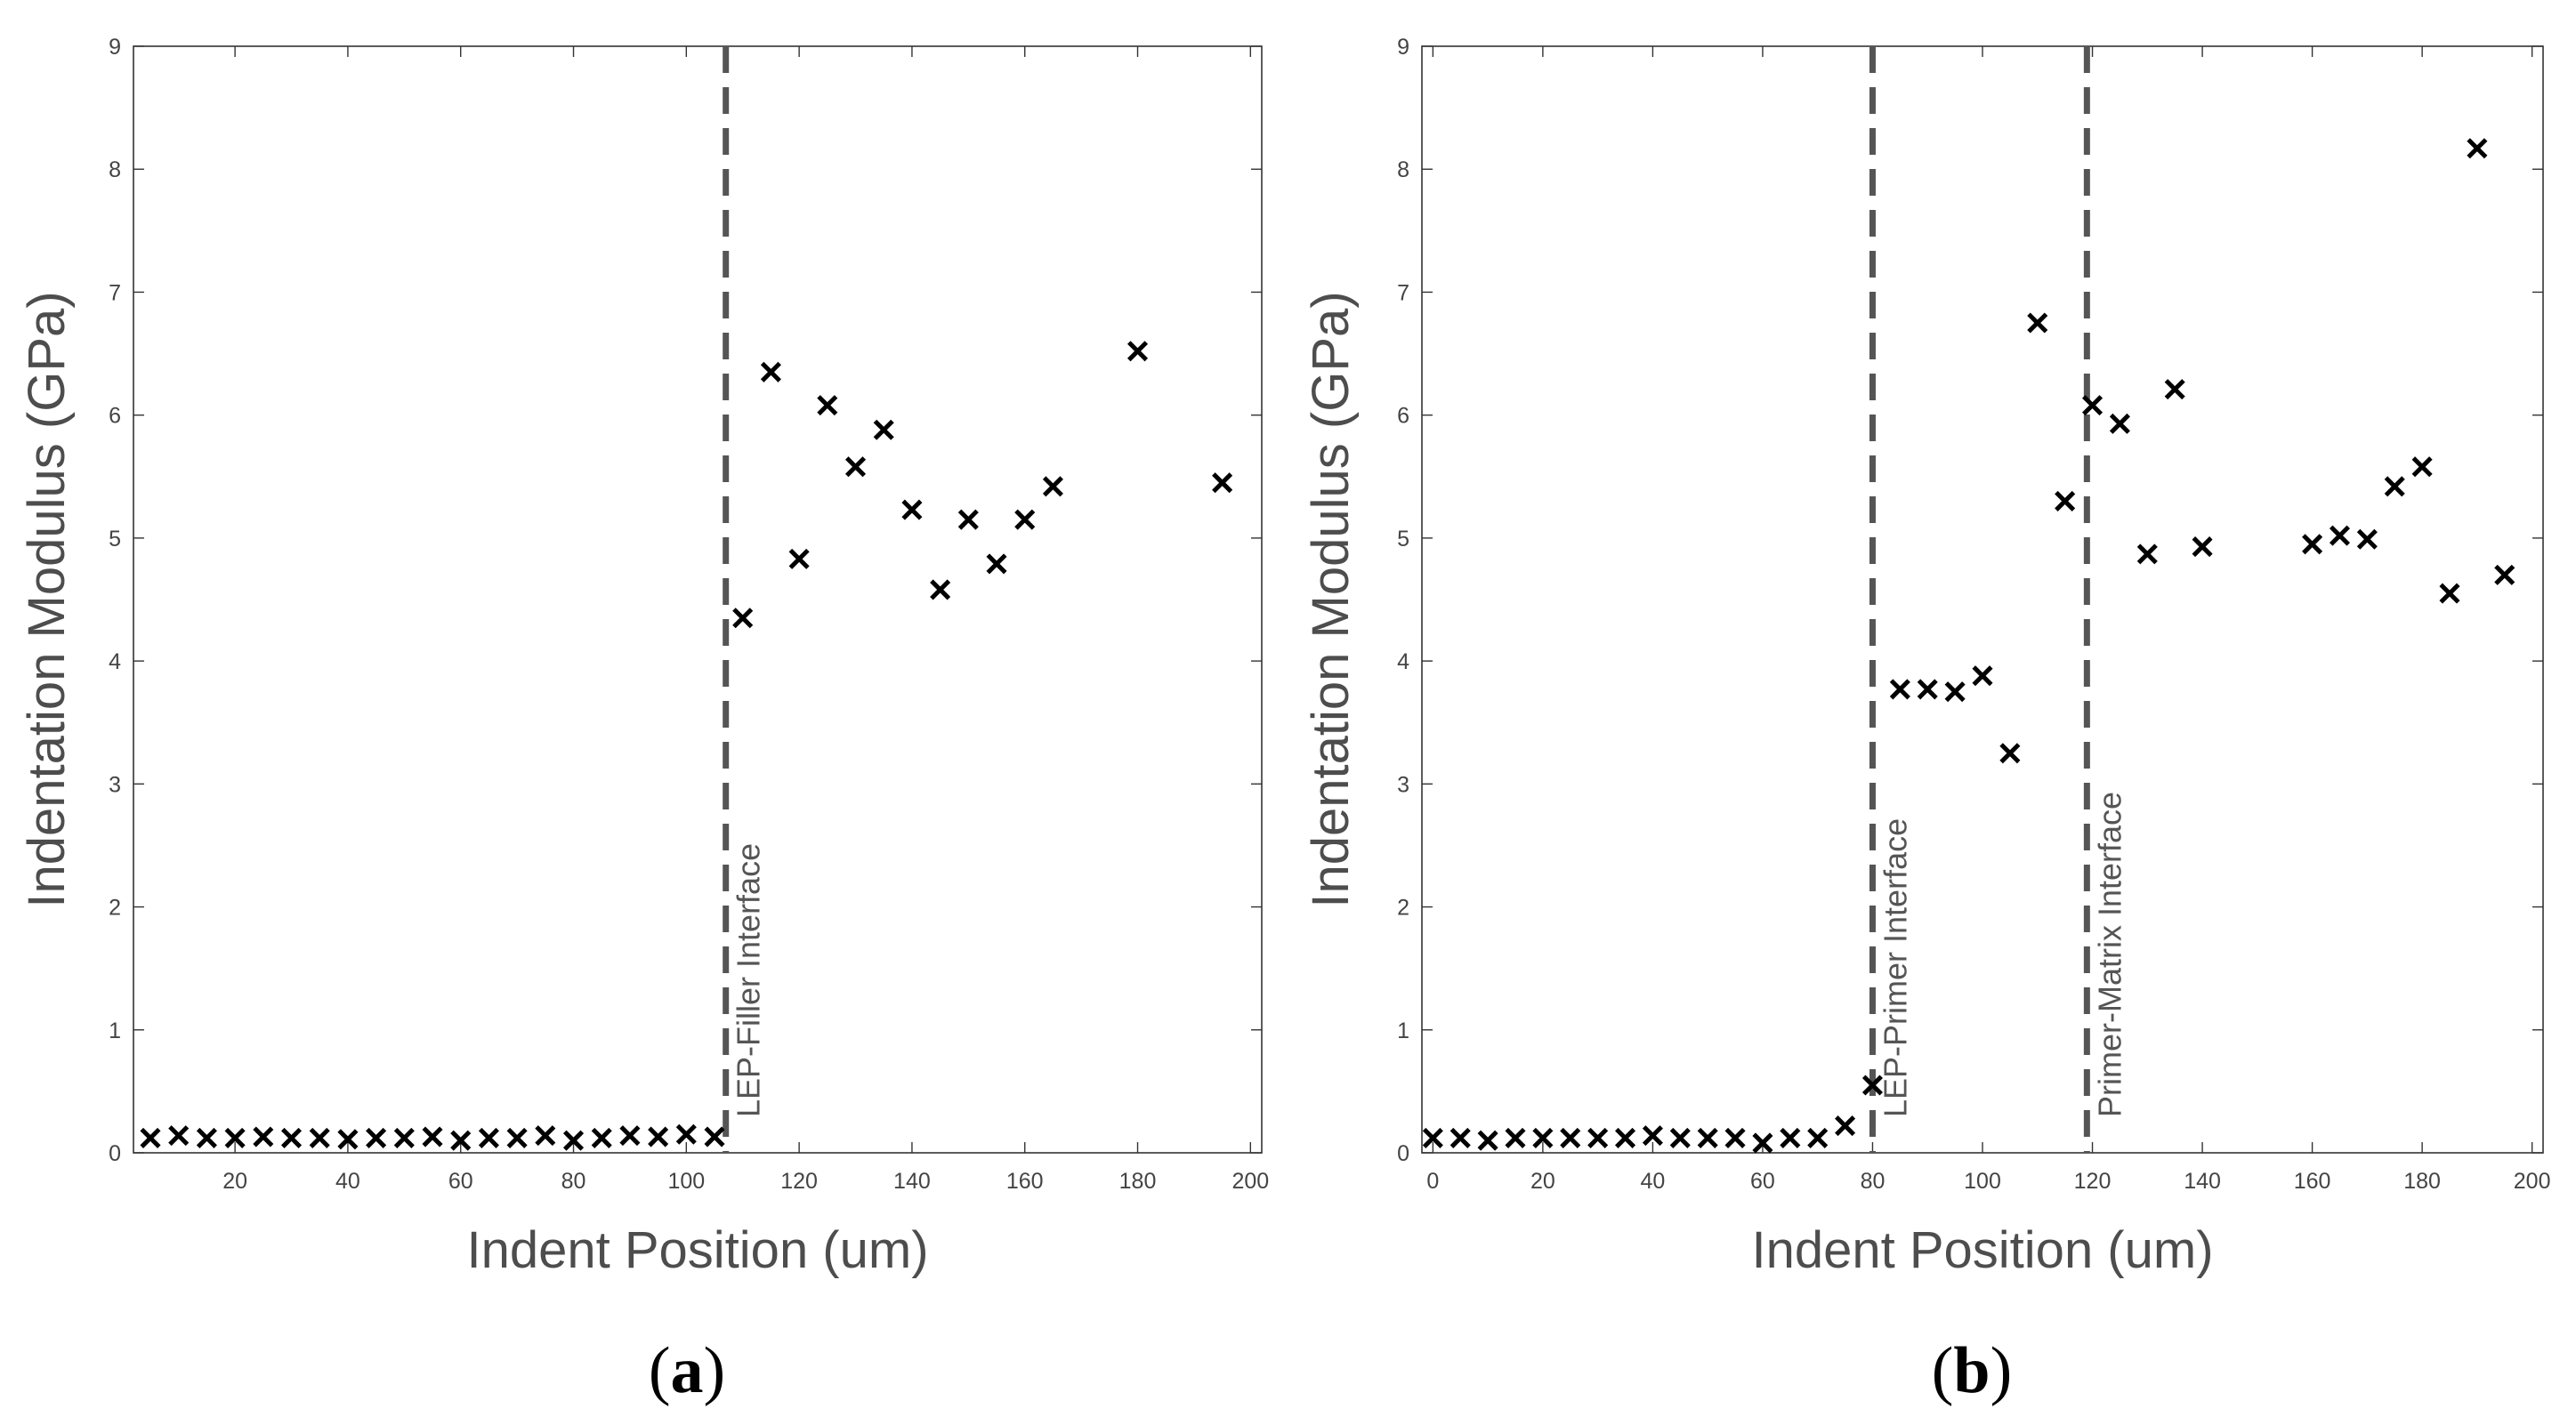  I want to click on x-tick-label: 20, so click(1542, 1181).